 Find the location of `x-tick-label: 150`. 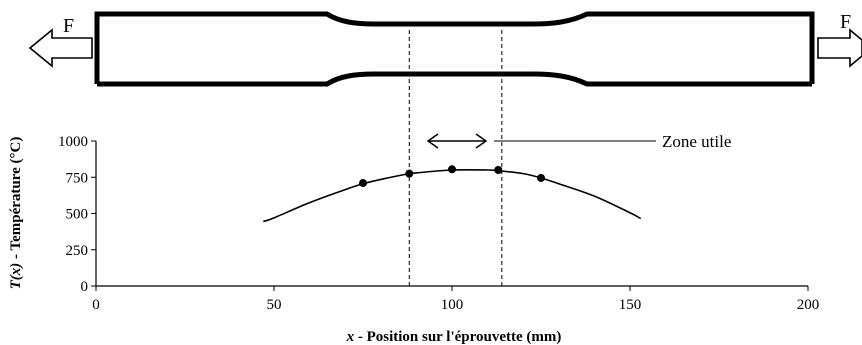

x-tick-label: 150 is located at coordinates (630, 305).